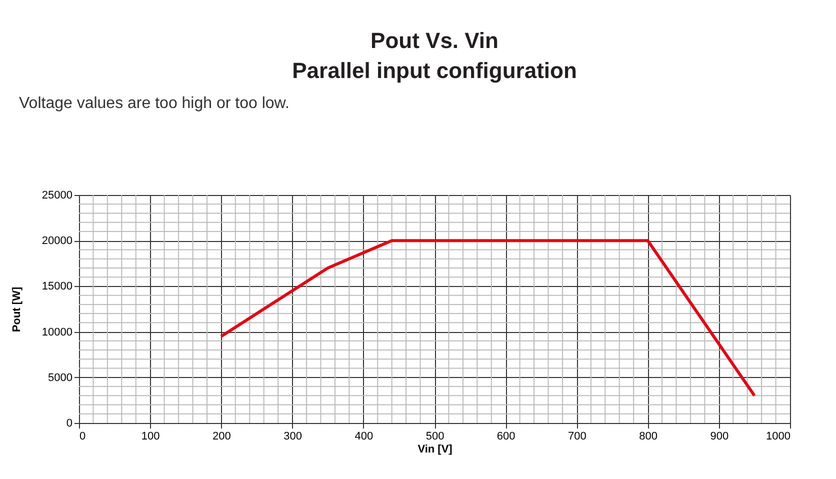 The width and height of the screenshot is (836, 479). What do you see at coordinates (57, 196) in the screenshot?
I see `y-tick-label: 25000` at bounding box center [57, 196].